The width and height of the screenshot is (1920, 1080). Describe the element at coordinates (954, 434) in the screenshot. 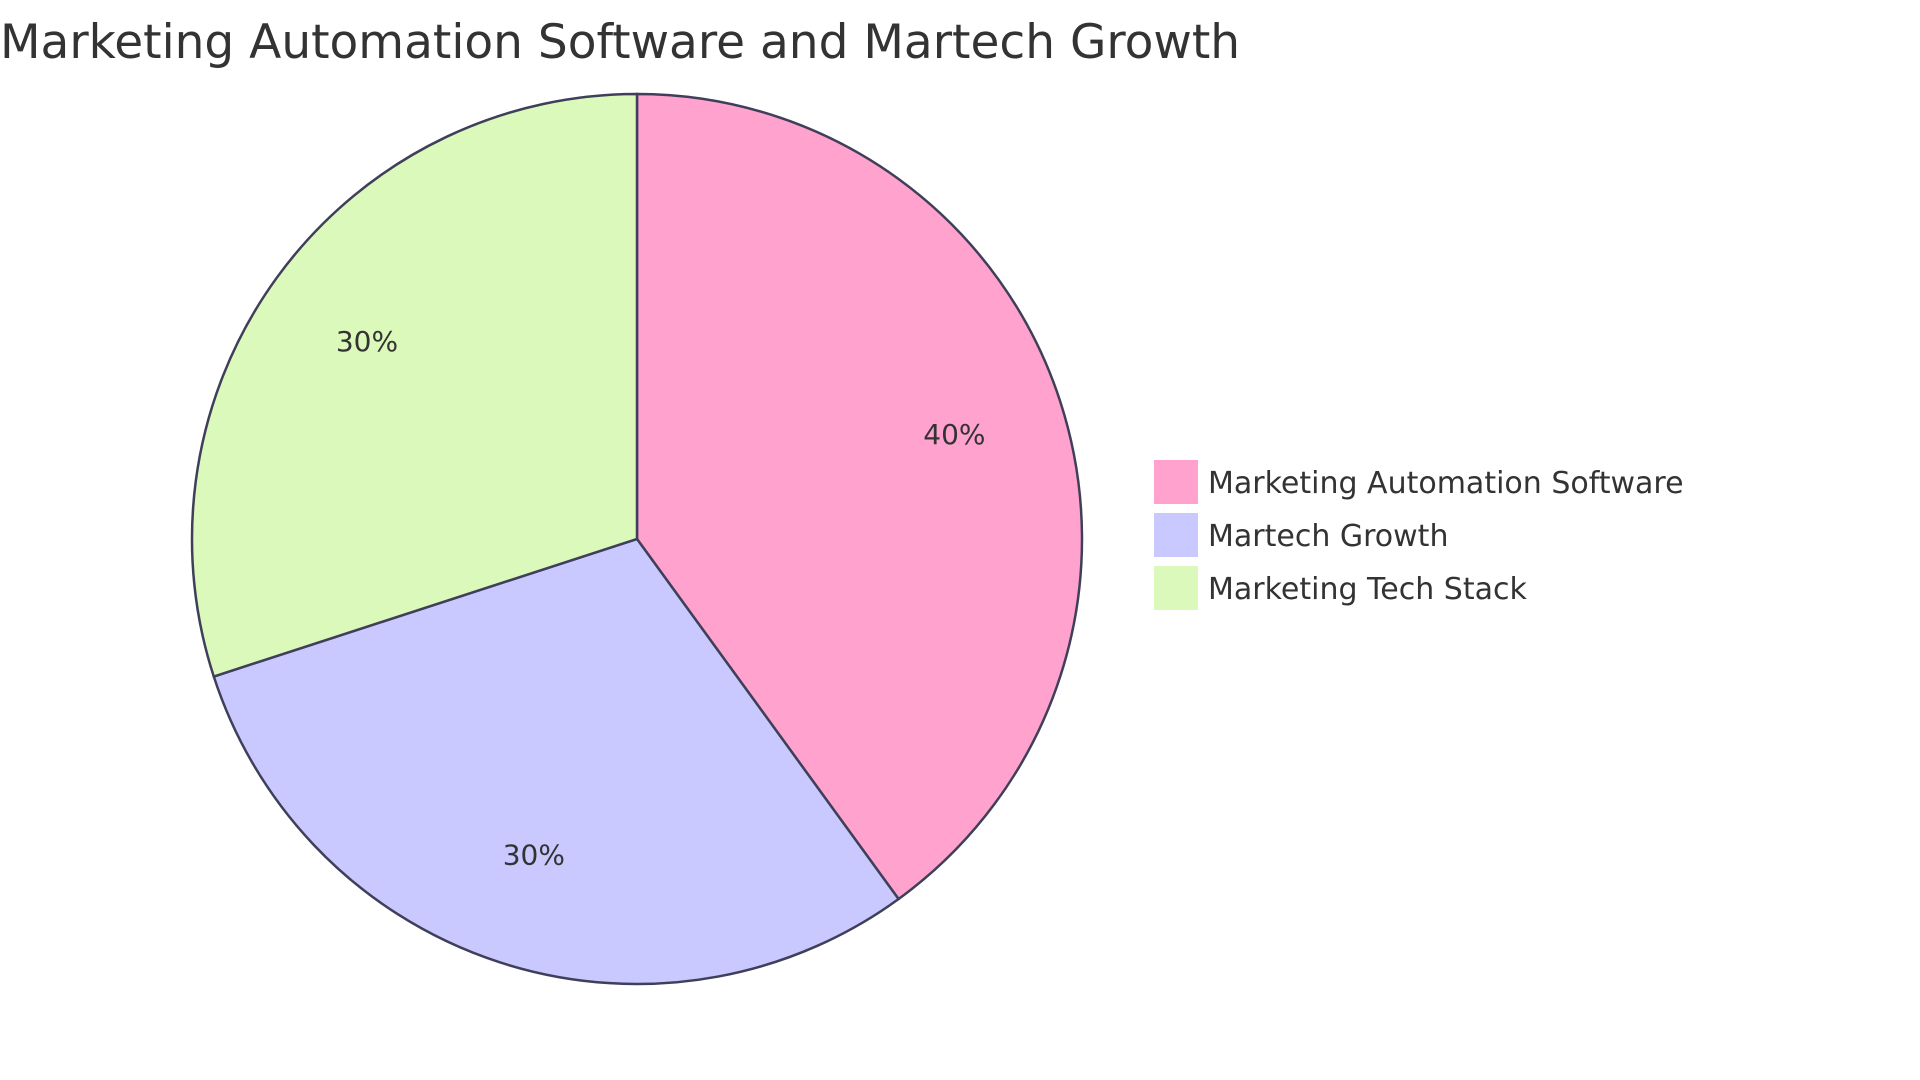

I see `slice-label: 40%` at that location.